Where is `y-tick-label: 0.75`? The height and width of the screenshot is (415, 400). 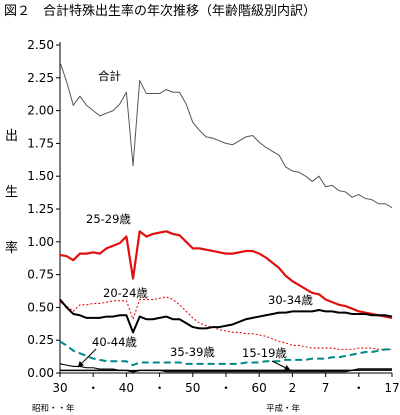 y-tick-label: 0.75 is located at coordinates (40, 275).